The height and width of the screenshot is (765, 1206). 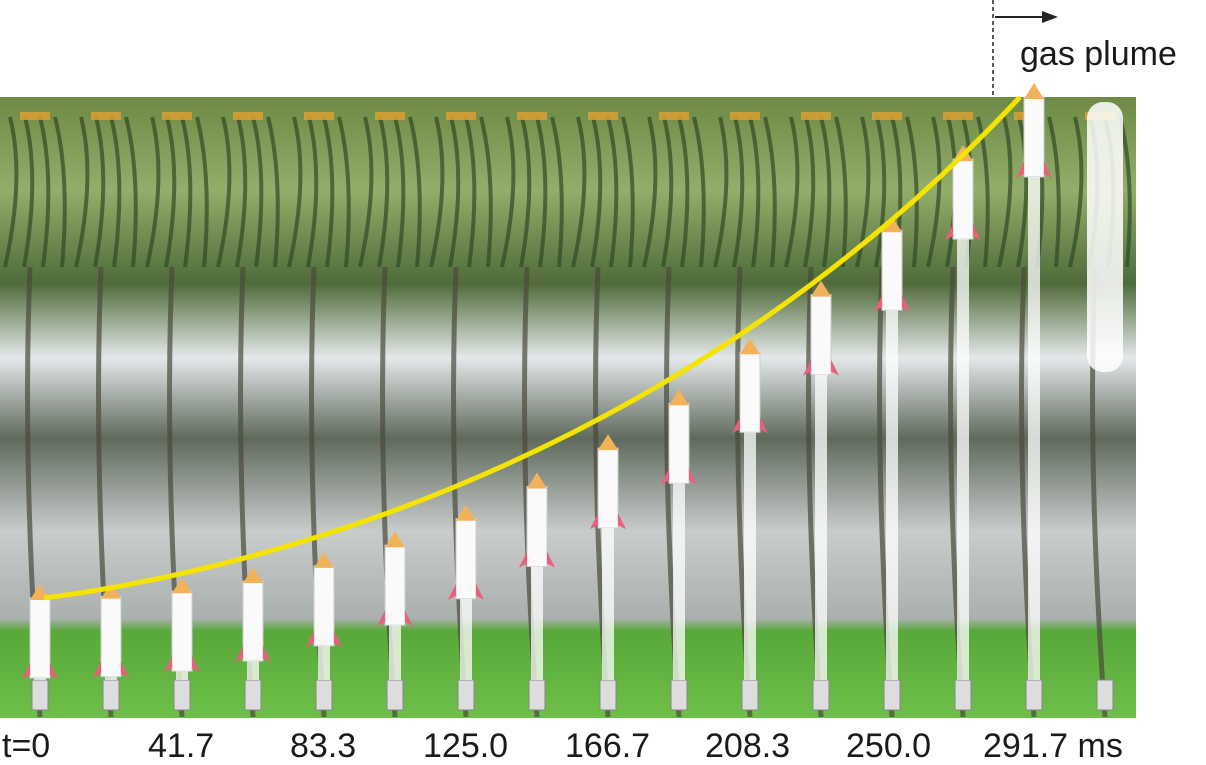 I want to click on time-label: 83.3, so click(x=323, y=746).